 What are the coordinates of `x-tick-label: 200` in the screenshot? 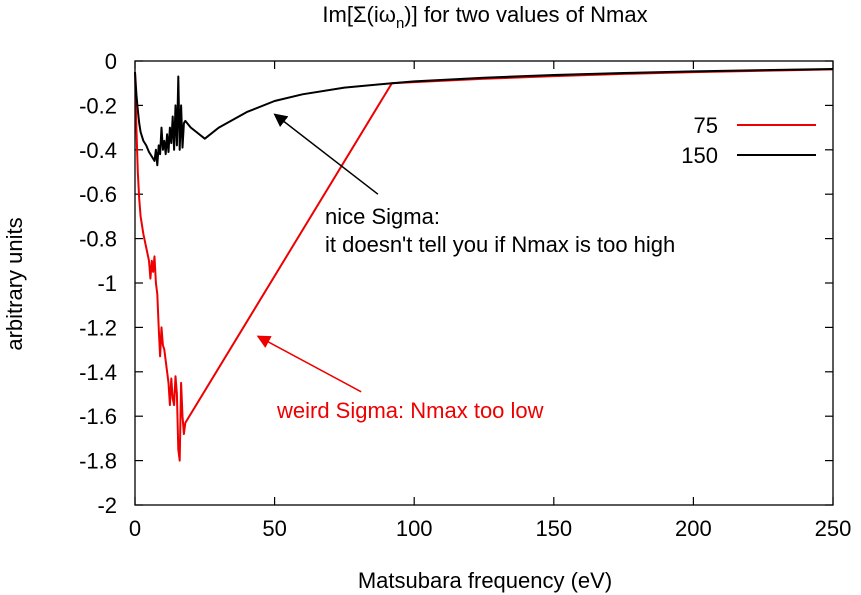 It's located at (693, 528).